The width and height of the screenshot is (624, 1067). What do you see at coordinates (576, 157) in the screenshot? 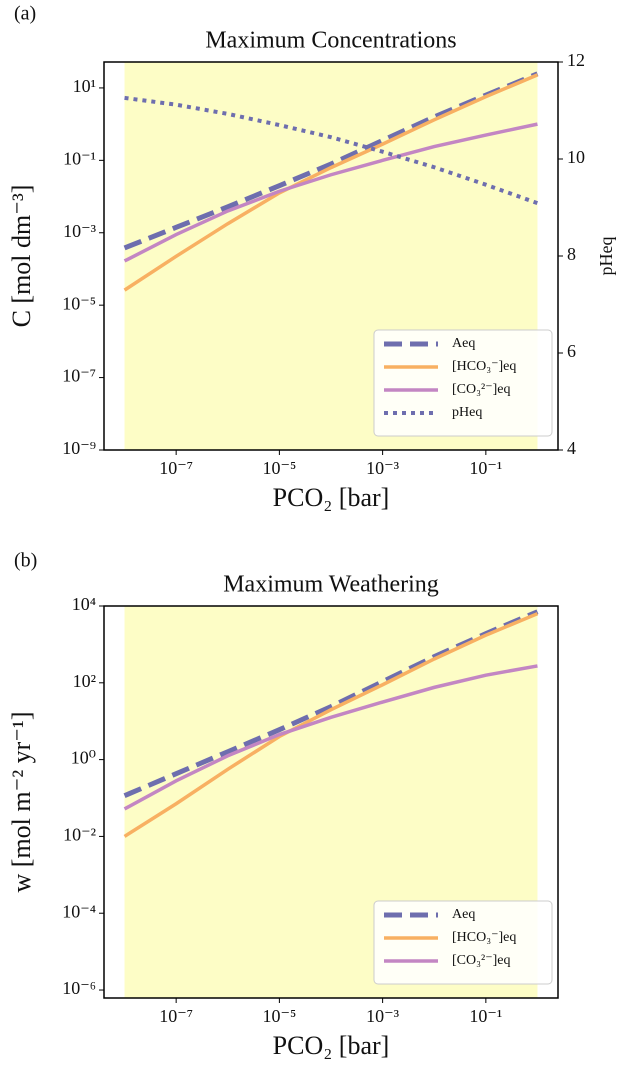
I see `y2-tick-label: 10` at bounding box center [576, 157].